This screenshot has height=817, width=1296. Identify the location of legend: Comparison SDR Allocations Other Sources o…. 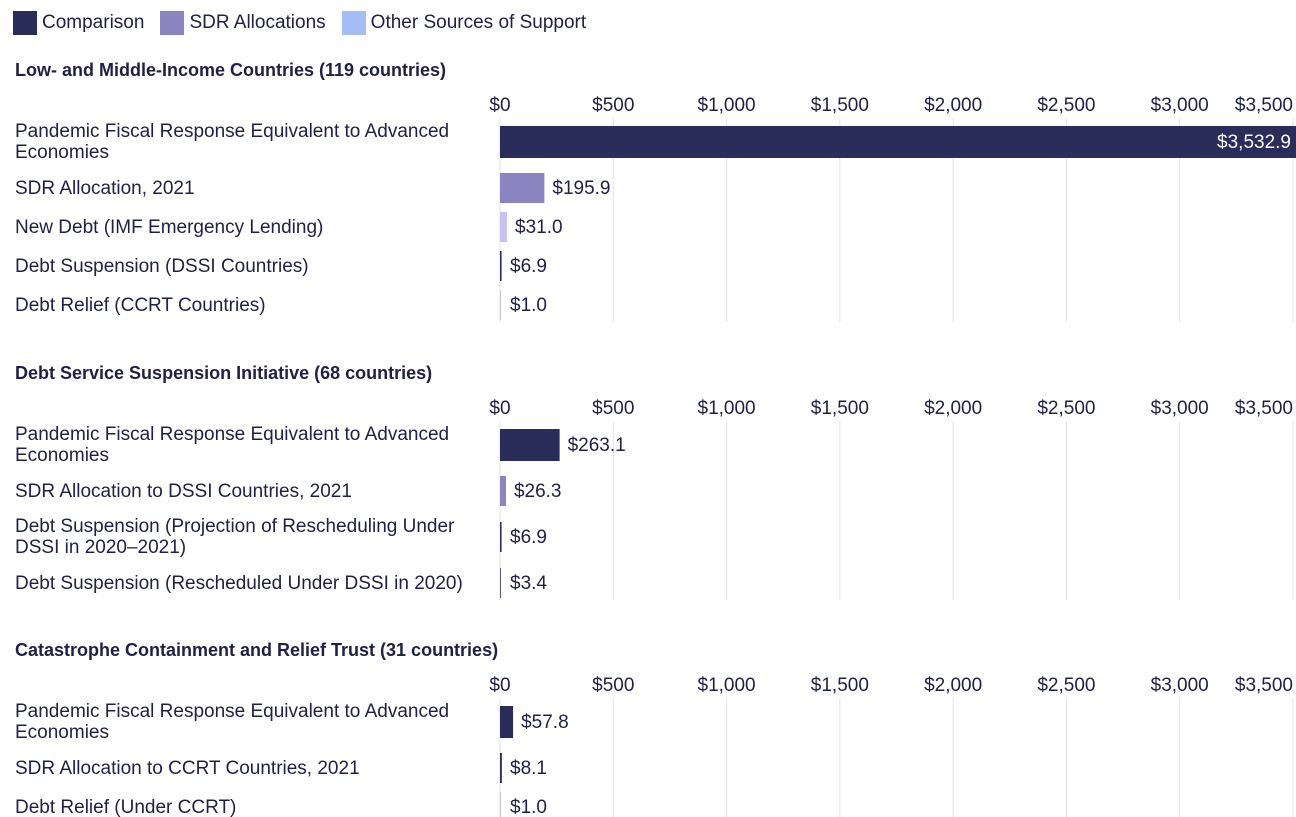
(299, 23).